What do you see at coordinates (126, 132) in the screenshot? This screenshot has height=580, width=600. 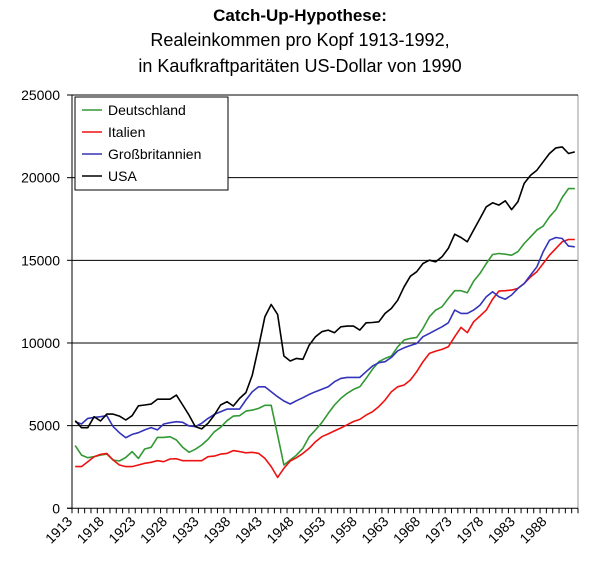 I see `legend-label: Italien` at bounding box center [126, 132].